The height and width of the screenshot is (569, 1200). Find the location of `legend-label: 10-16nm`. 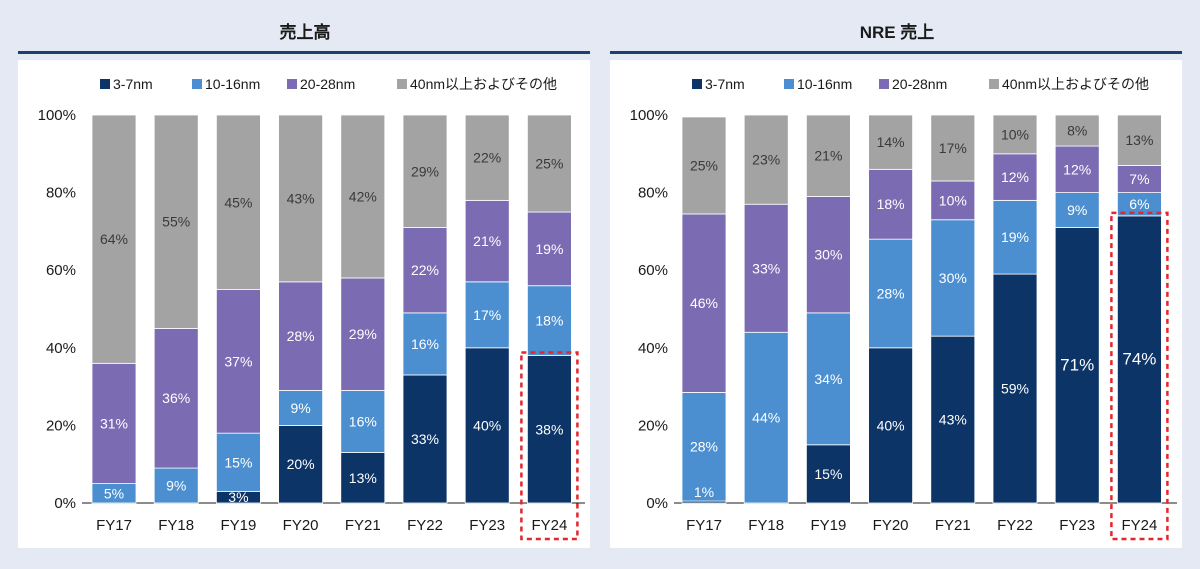

legend-label: 10-16nm is located at coordinates (824, 84).